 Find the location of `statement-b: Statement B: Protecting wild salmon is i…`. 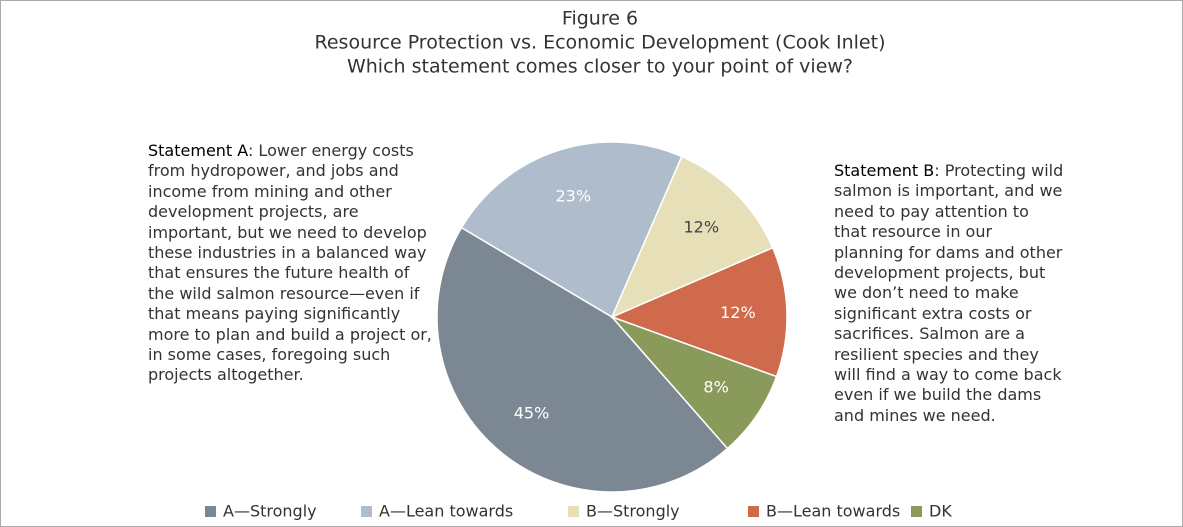

statement-b: Statement B: Protecting wild salmon is i… is located at coordinates (949, 293).